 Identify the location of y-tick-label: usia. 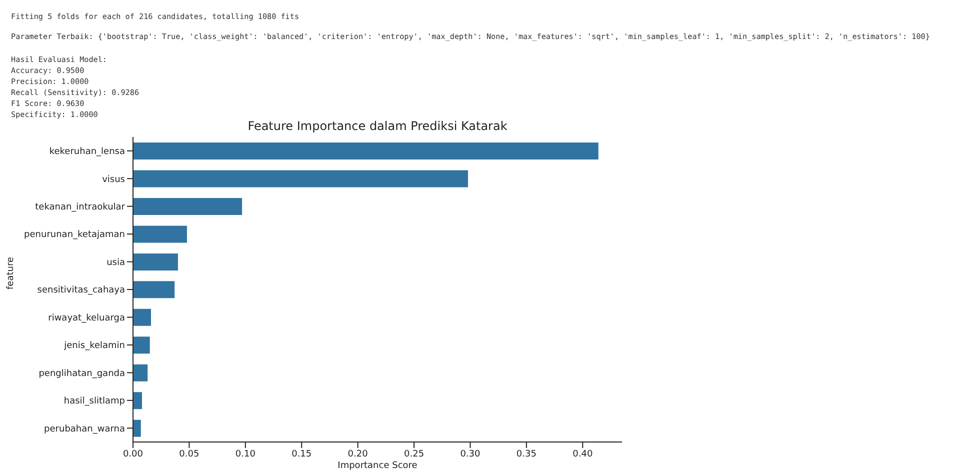
(115, 263).